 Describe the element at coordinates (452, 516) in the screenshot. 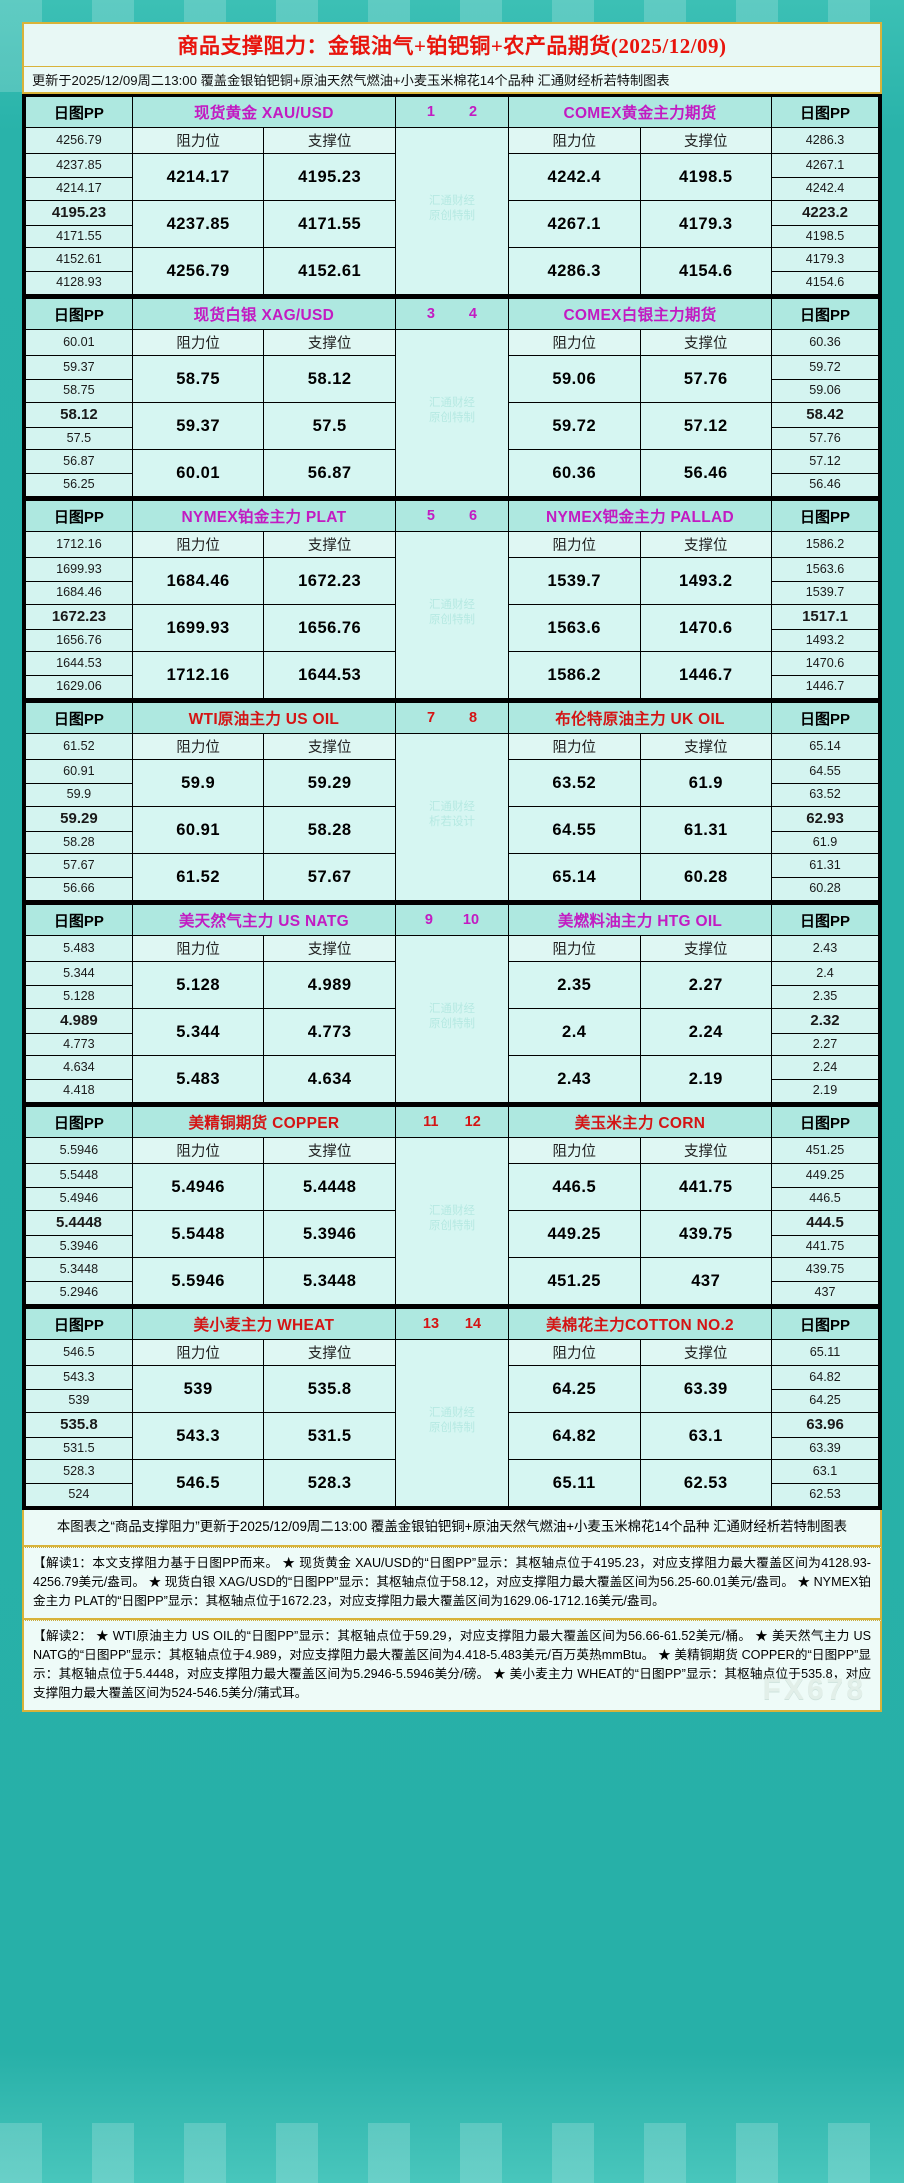

I see `block-header-row: 日图PP NYMEX铂金主力 PLAT 5 6 NYMEX钯金主力 PALLAD 日图PP` at that location.